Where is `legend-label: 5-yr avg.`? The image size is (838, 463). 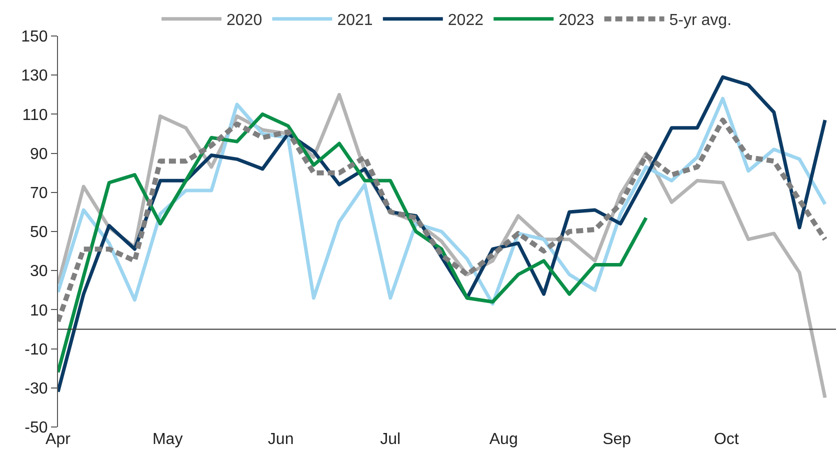 legend-label: 5-yr avg. is located at coordinates (700, 21).